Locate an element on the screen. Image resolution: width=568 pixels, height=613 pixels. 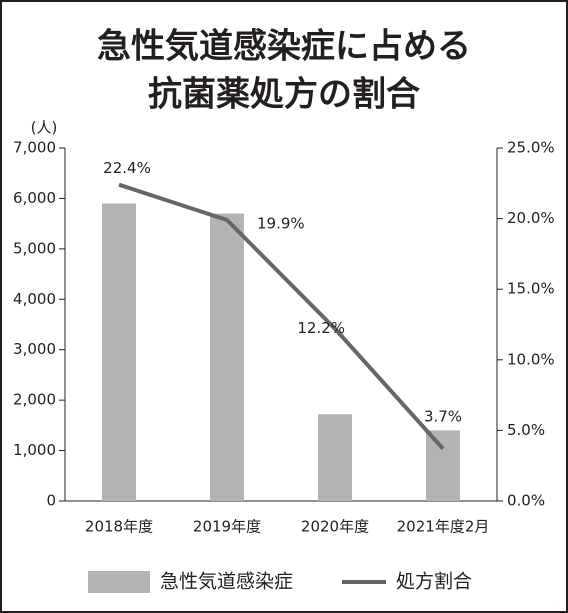
chart-title: 抗菌薬処方の割合 is located at coordinates (284, 95).